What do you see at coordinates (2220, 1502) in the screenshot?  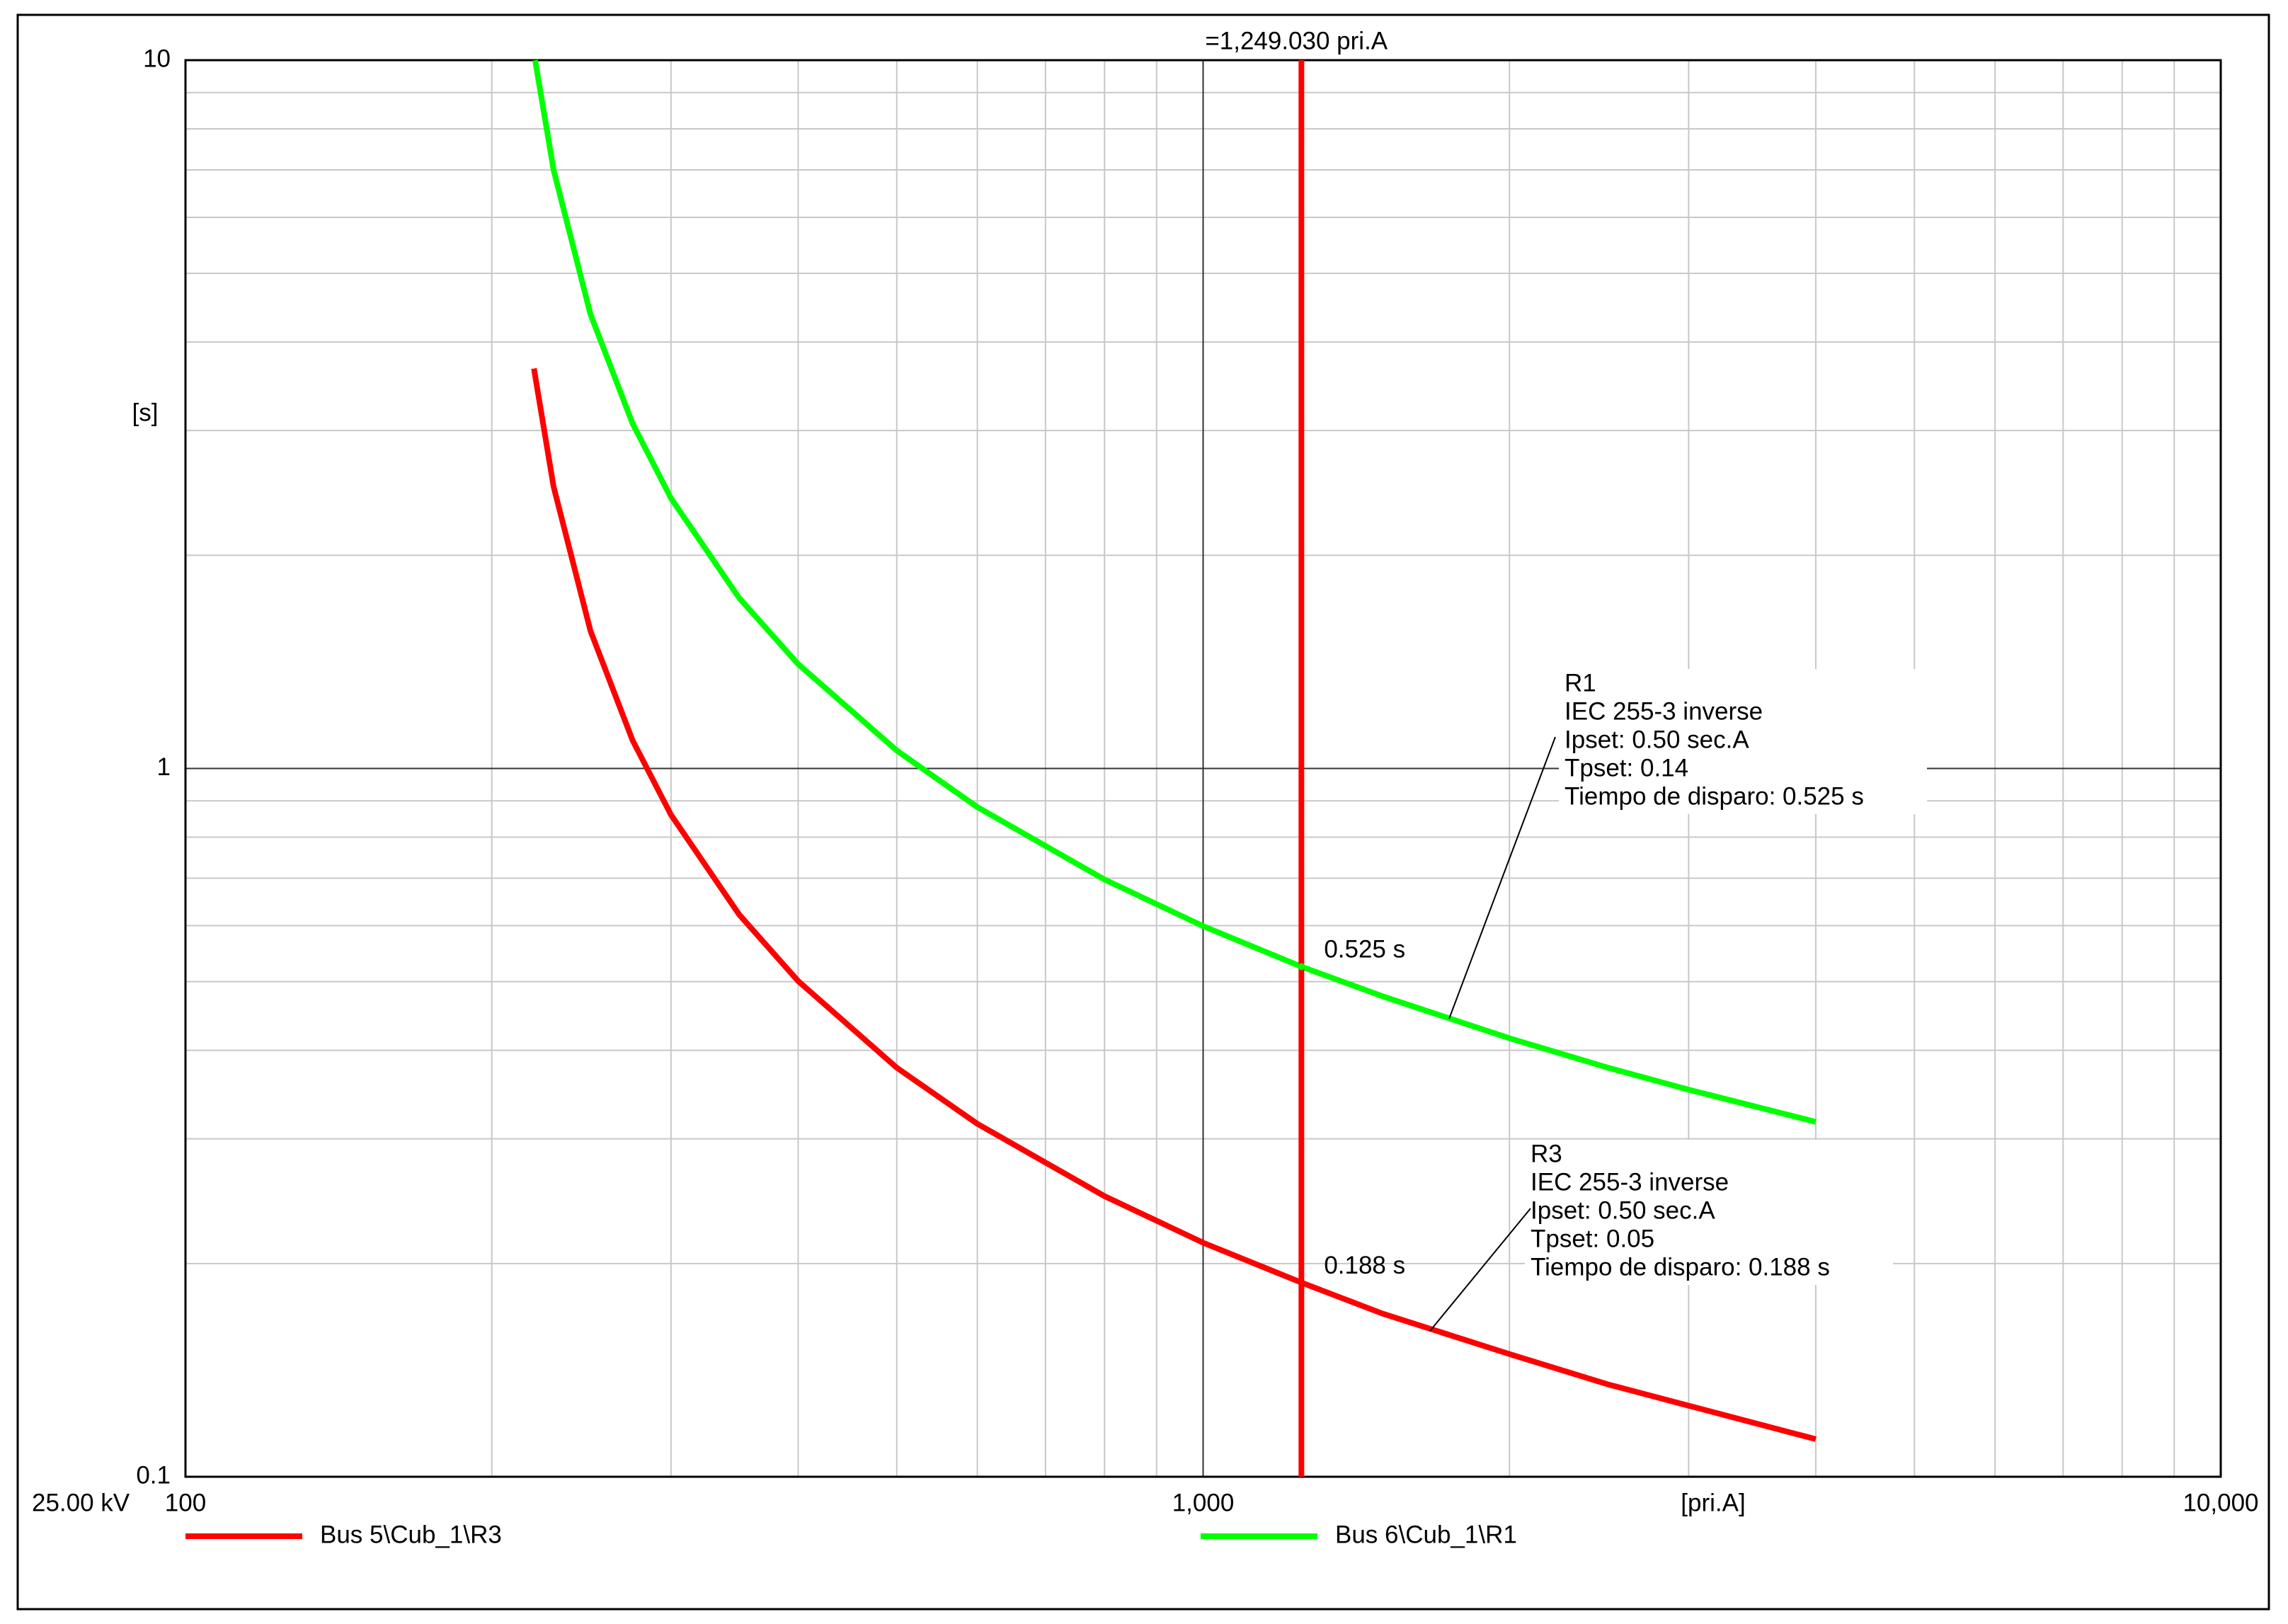 I see `x-tick-label: 10,000` at bounding box center [2220, 1502].